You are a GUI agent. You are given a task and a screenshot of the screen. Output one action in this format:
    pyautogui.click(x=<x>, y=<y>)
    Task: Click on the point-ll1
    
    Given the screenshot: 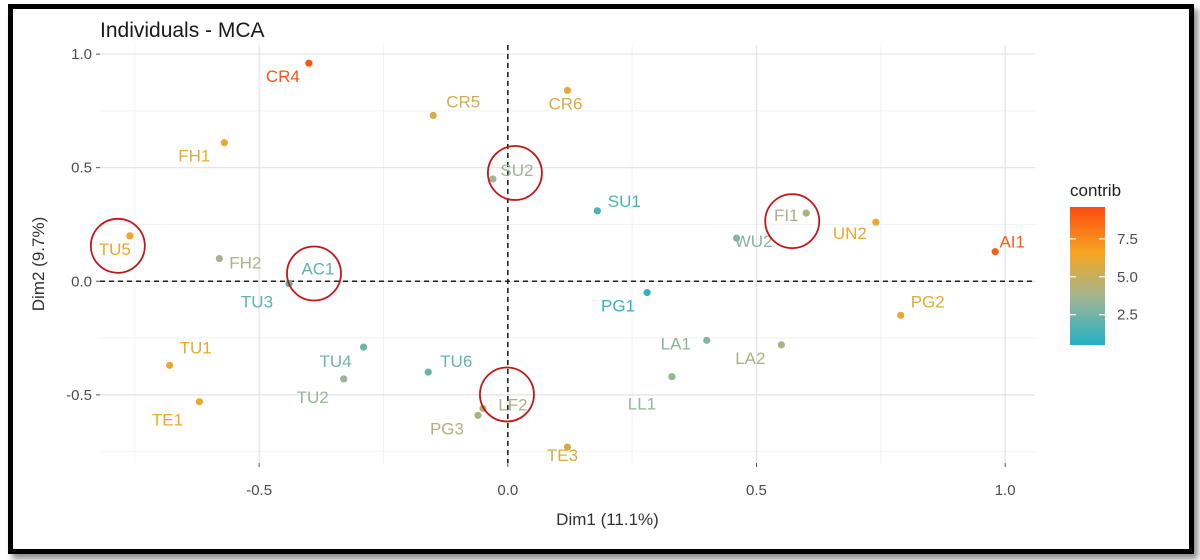 What is the action you would take?
    pyautogui.click(x=672, y=377)
    